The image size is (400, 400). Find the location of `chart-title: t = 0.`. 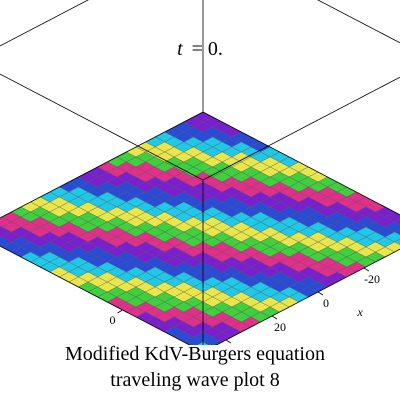

chart-title: t = 0. is located at coordinates (200, 49).